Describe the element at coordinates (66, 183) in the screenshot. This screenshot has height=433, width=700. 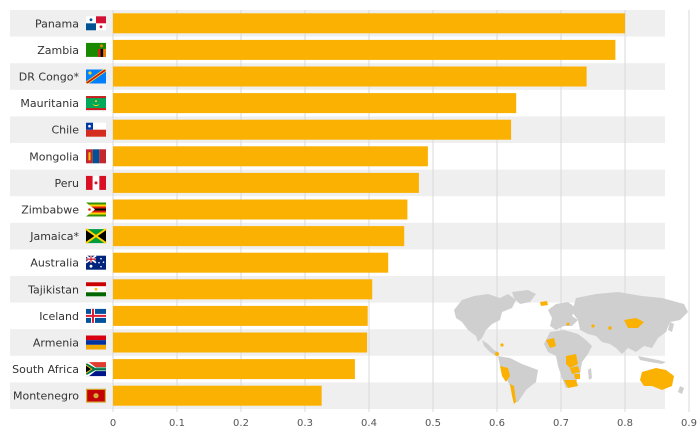
I see `category-label: Peru` at that location.